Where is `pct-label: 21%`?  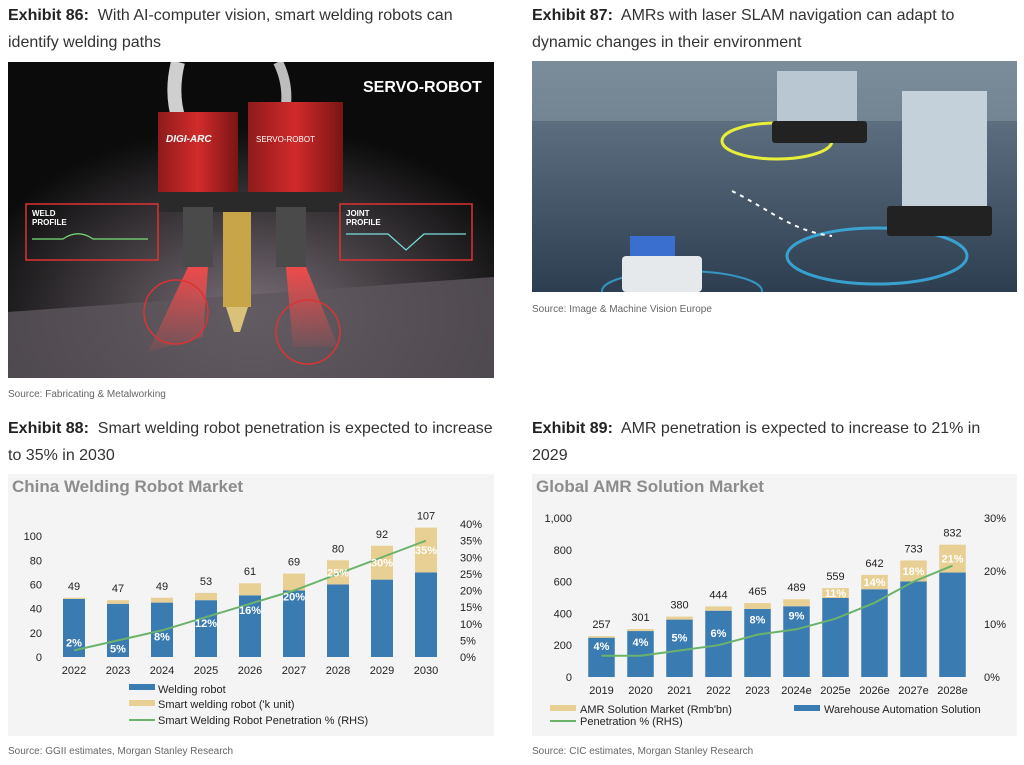
pct-label: 21% is located at coordinates (952, 560).